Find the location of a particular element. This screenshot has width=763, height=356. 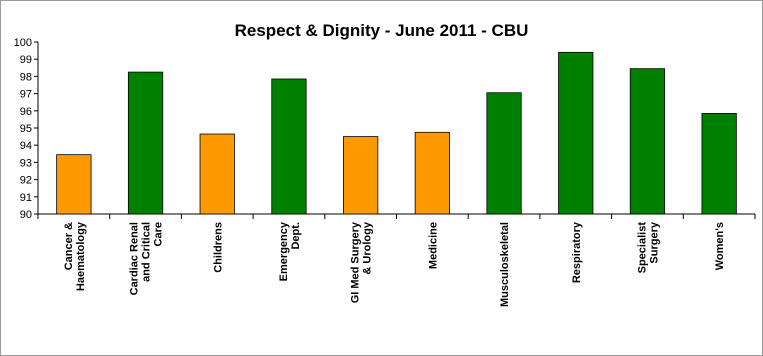

x-category-label: Cardiac Renal and Critical Care is located at coordinates (147, 258).